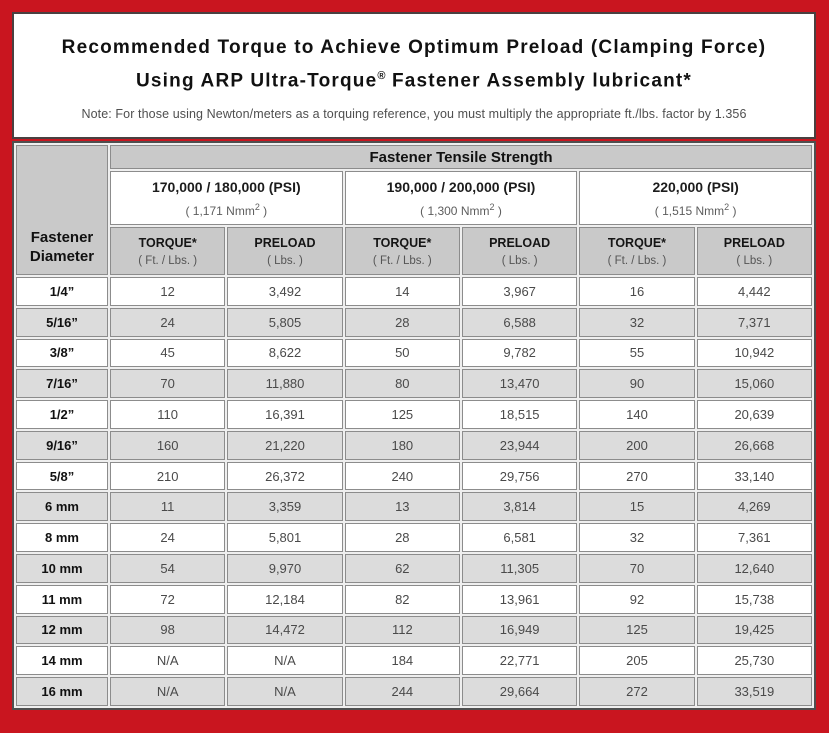 Image resolution: width=829 pixels, height=733 pixels. Describe the element at coordinates (637, 251) in the screenshot. I see `torque-column-header-3: TORQUE* ( Ft. / Lbs. )` at that location.